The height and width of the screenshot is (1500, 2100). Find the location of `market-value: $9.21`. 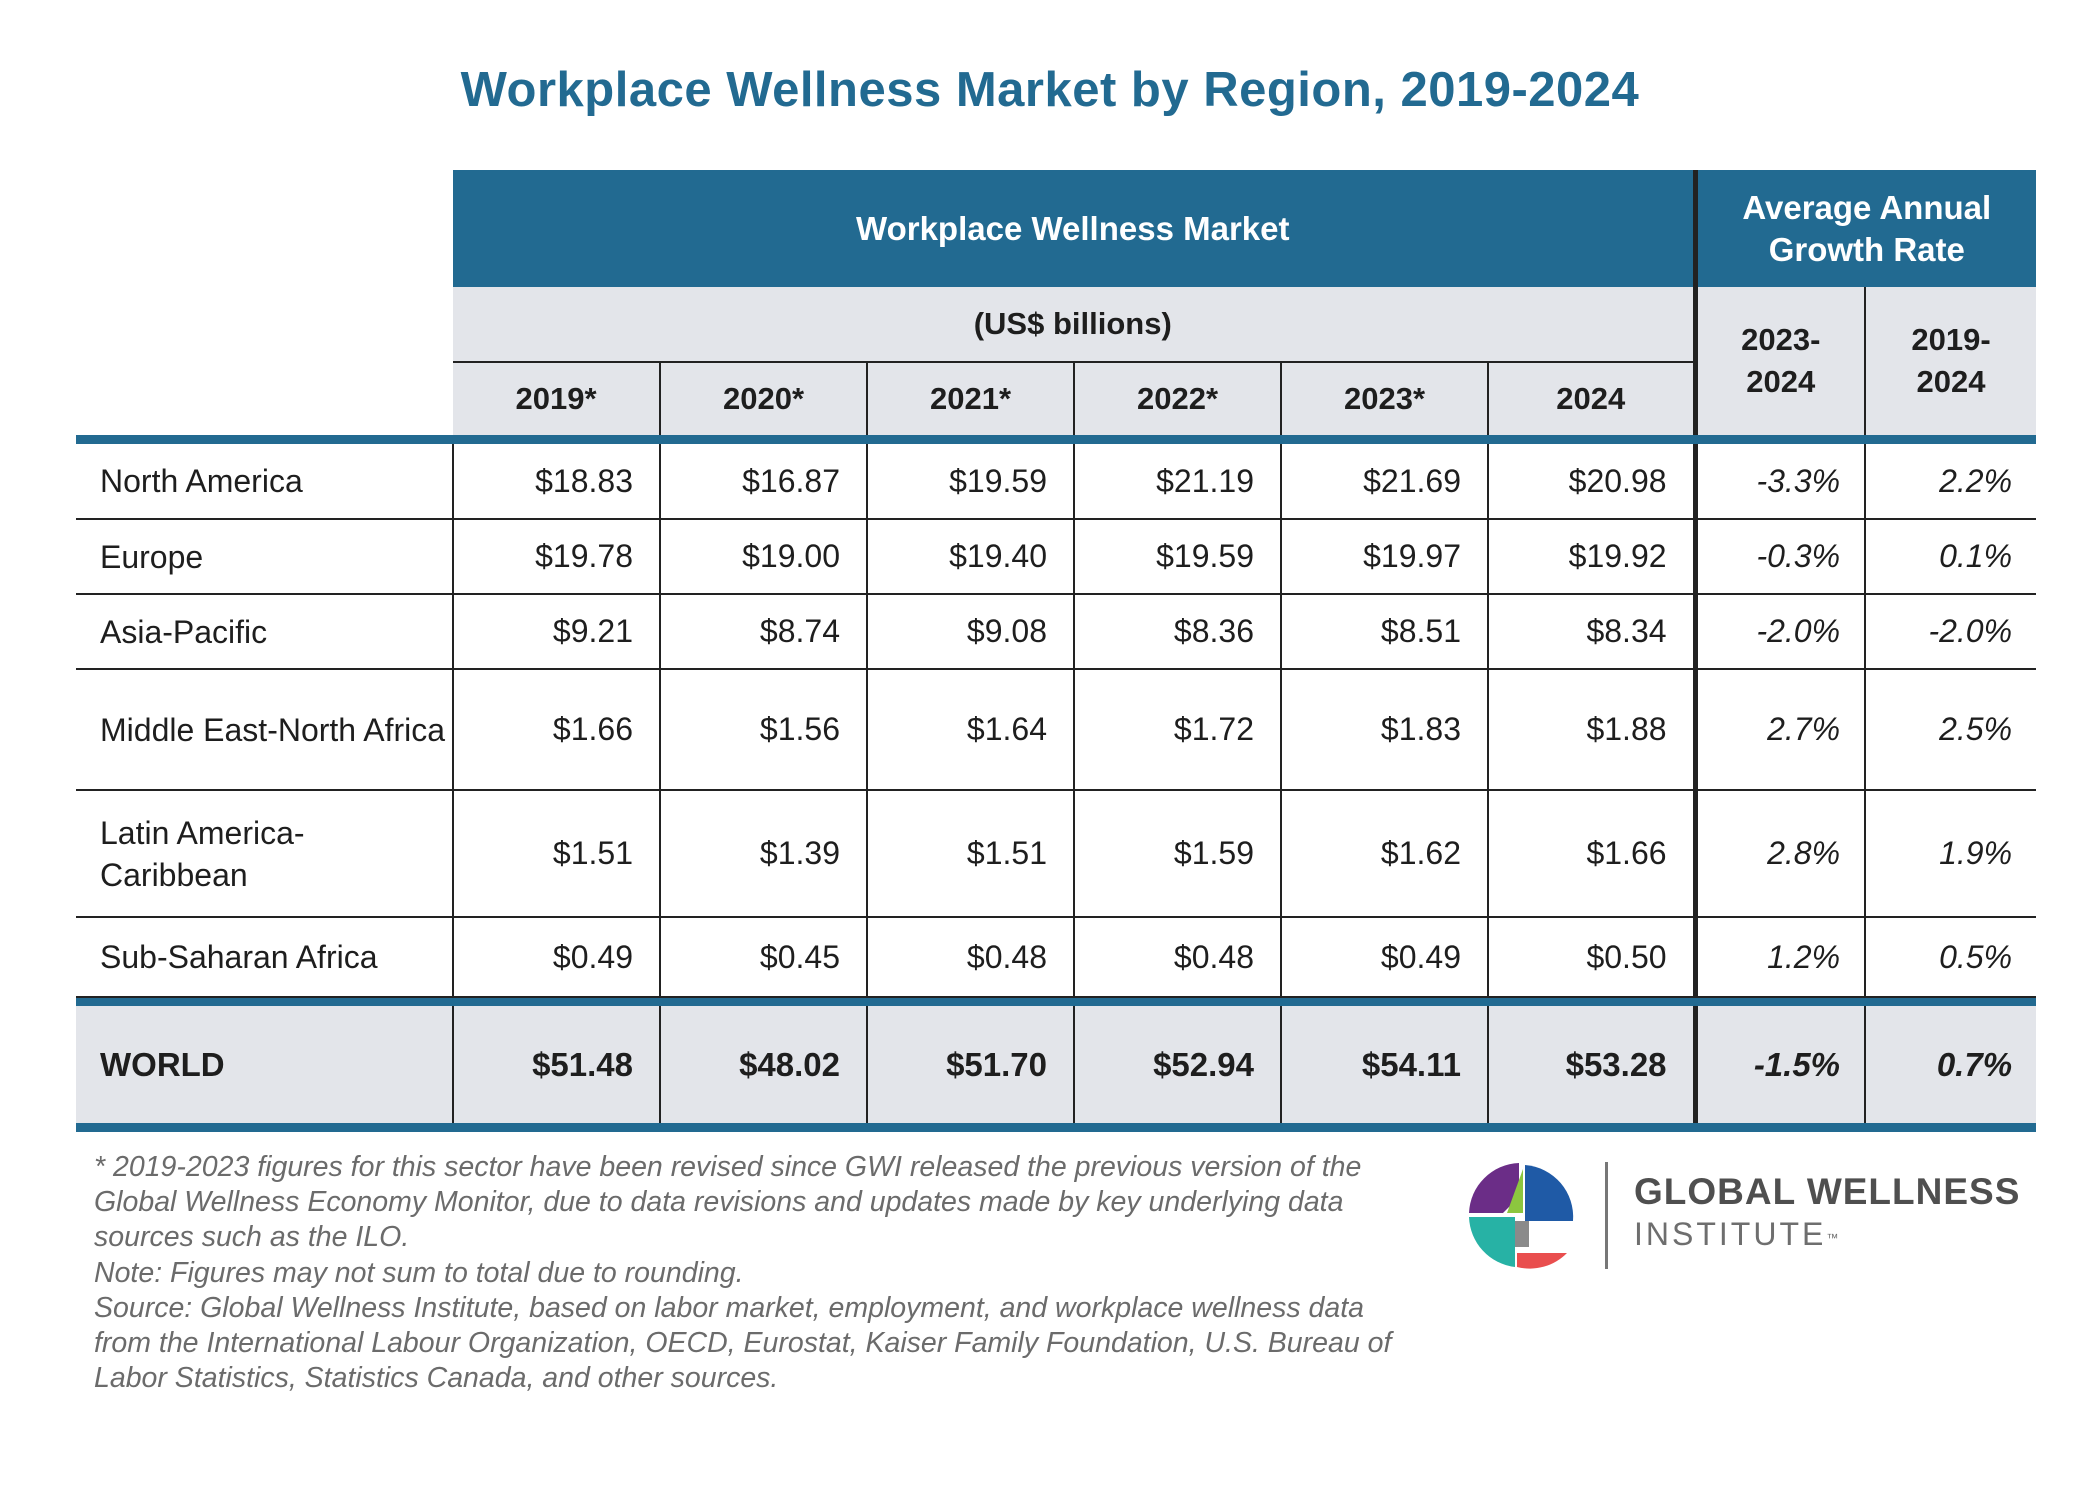

market-value: $9.21 is located at coordinates (556, 632).